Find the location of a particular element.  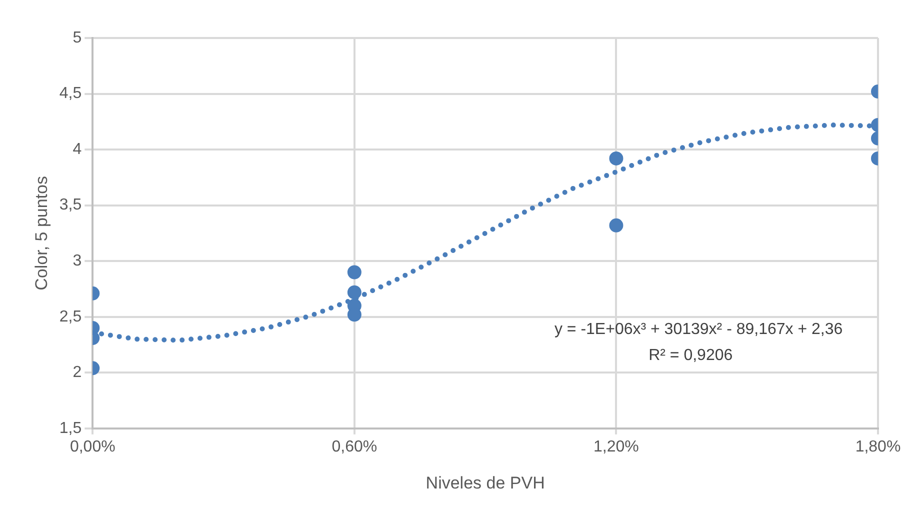

y-tick-label: 1,5 is located at coordinates (70, 428).